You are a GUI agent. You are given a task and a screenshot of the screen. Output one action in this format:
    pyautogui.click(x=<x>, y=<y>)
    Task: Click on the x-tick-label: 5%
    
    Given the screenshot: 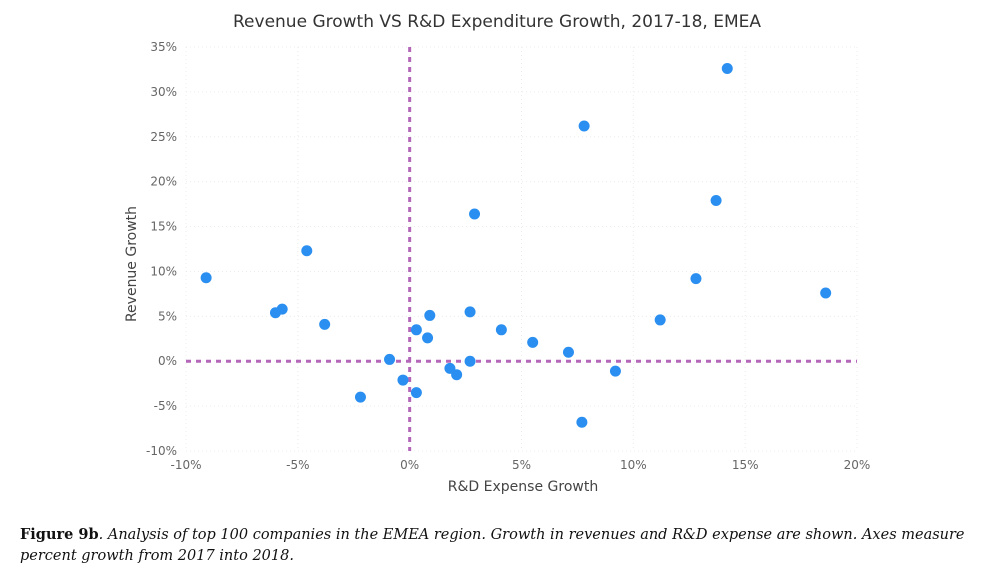 What is the action you would take?
    pyautogui.click(x=521, y=465)
    